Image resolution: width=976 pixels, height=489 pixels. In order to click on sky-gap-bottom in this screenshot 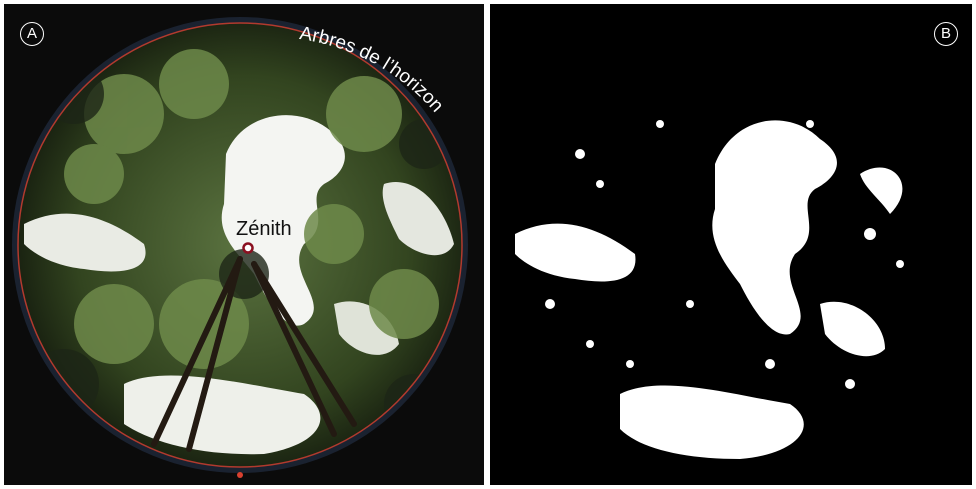, I will do `click(222, 415)`.